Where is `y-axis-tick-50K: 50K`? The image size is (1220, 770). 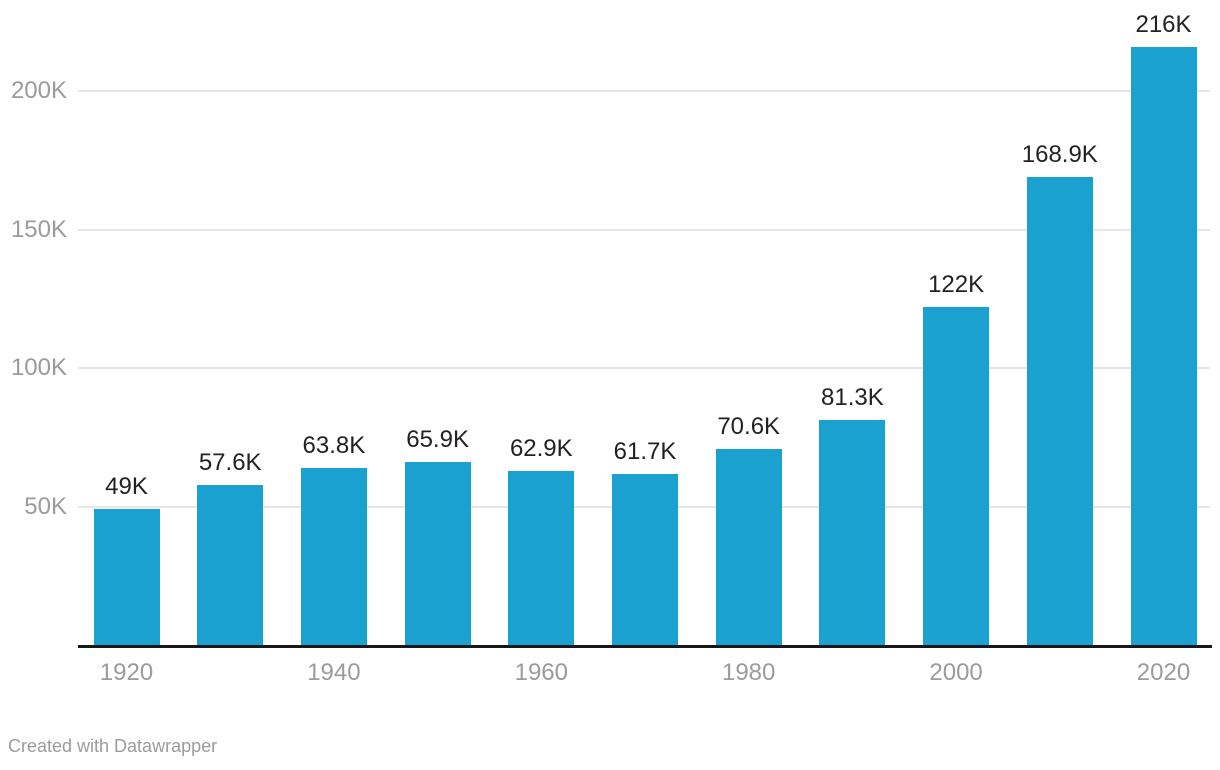 y-axis-tick-50K: 50K is located at coordinates (45, 506).